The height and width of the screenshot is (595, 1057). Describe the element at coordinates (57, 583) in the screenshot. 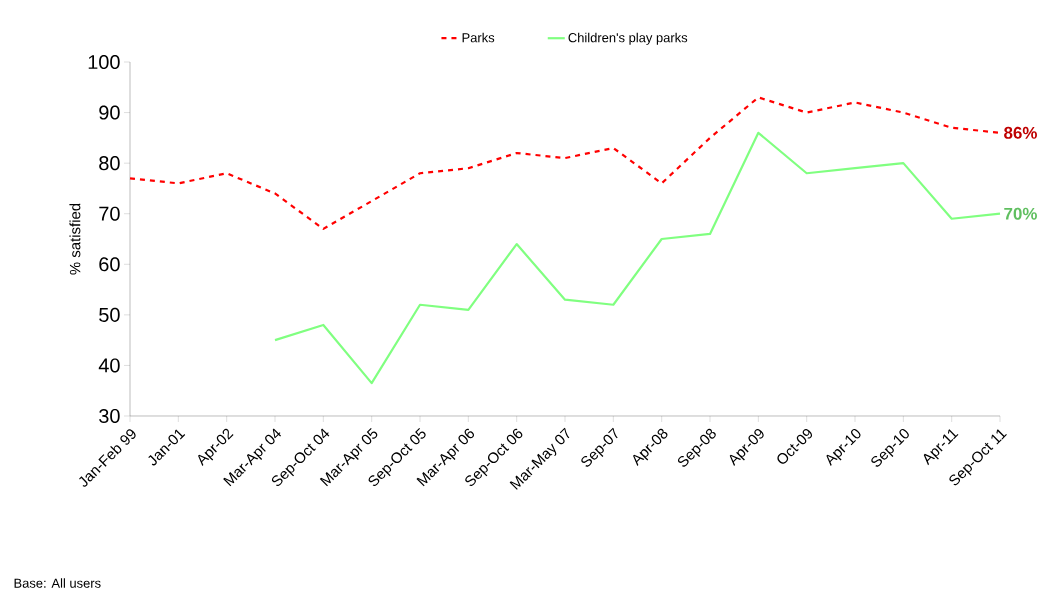

I see `text: Base: All users` at that location.